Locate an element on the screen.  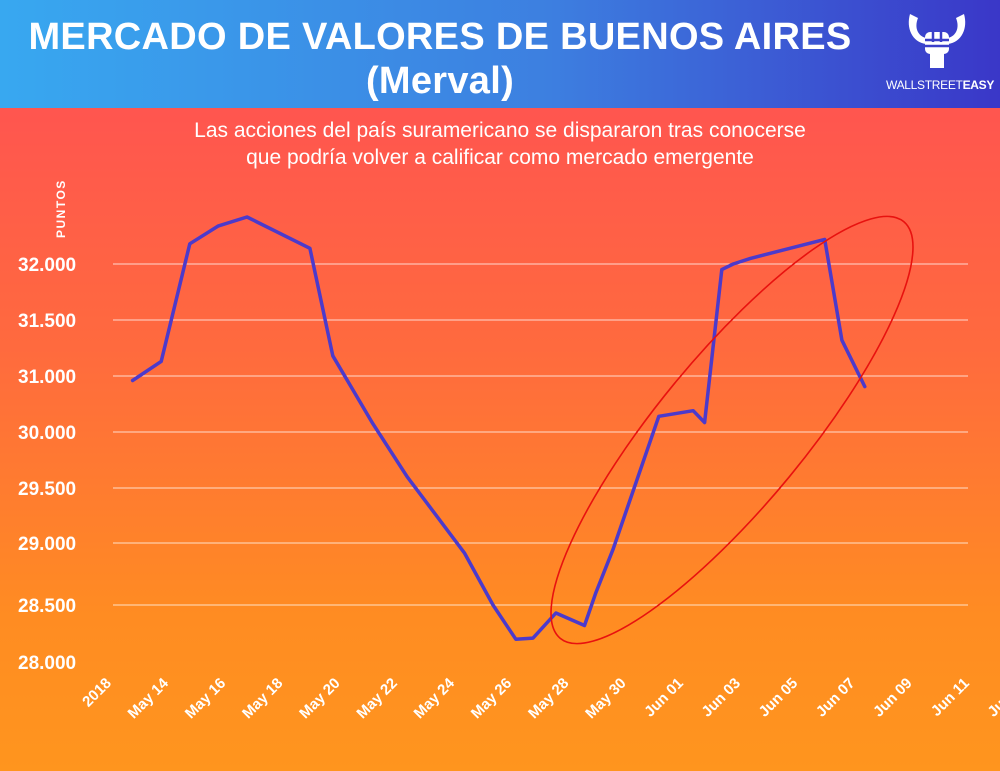
x-tick-label: 2018 is located at coordinates (97, 693).